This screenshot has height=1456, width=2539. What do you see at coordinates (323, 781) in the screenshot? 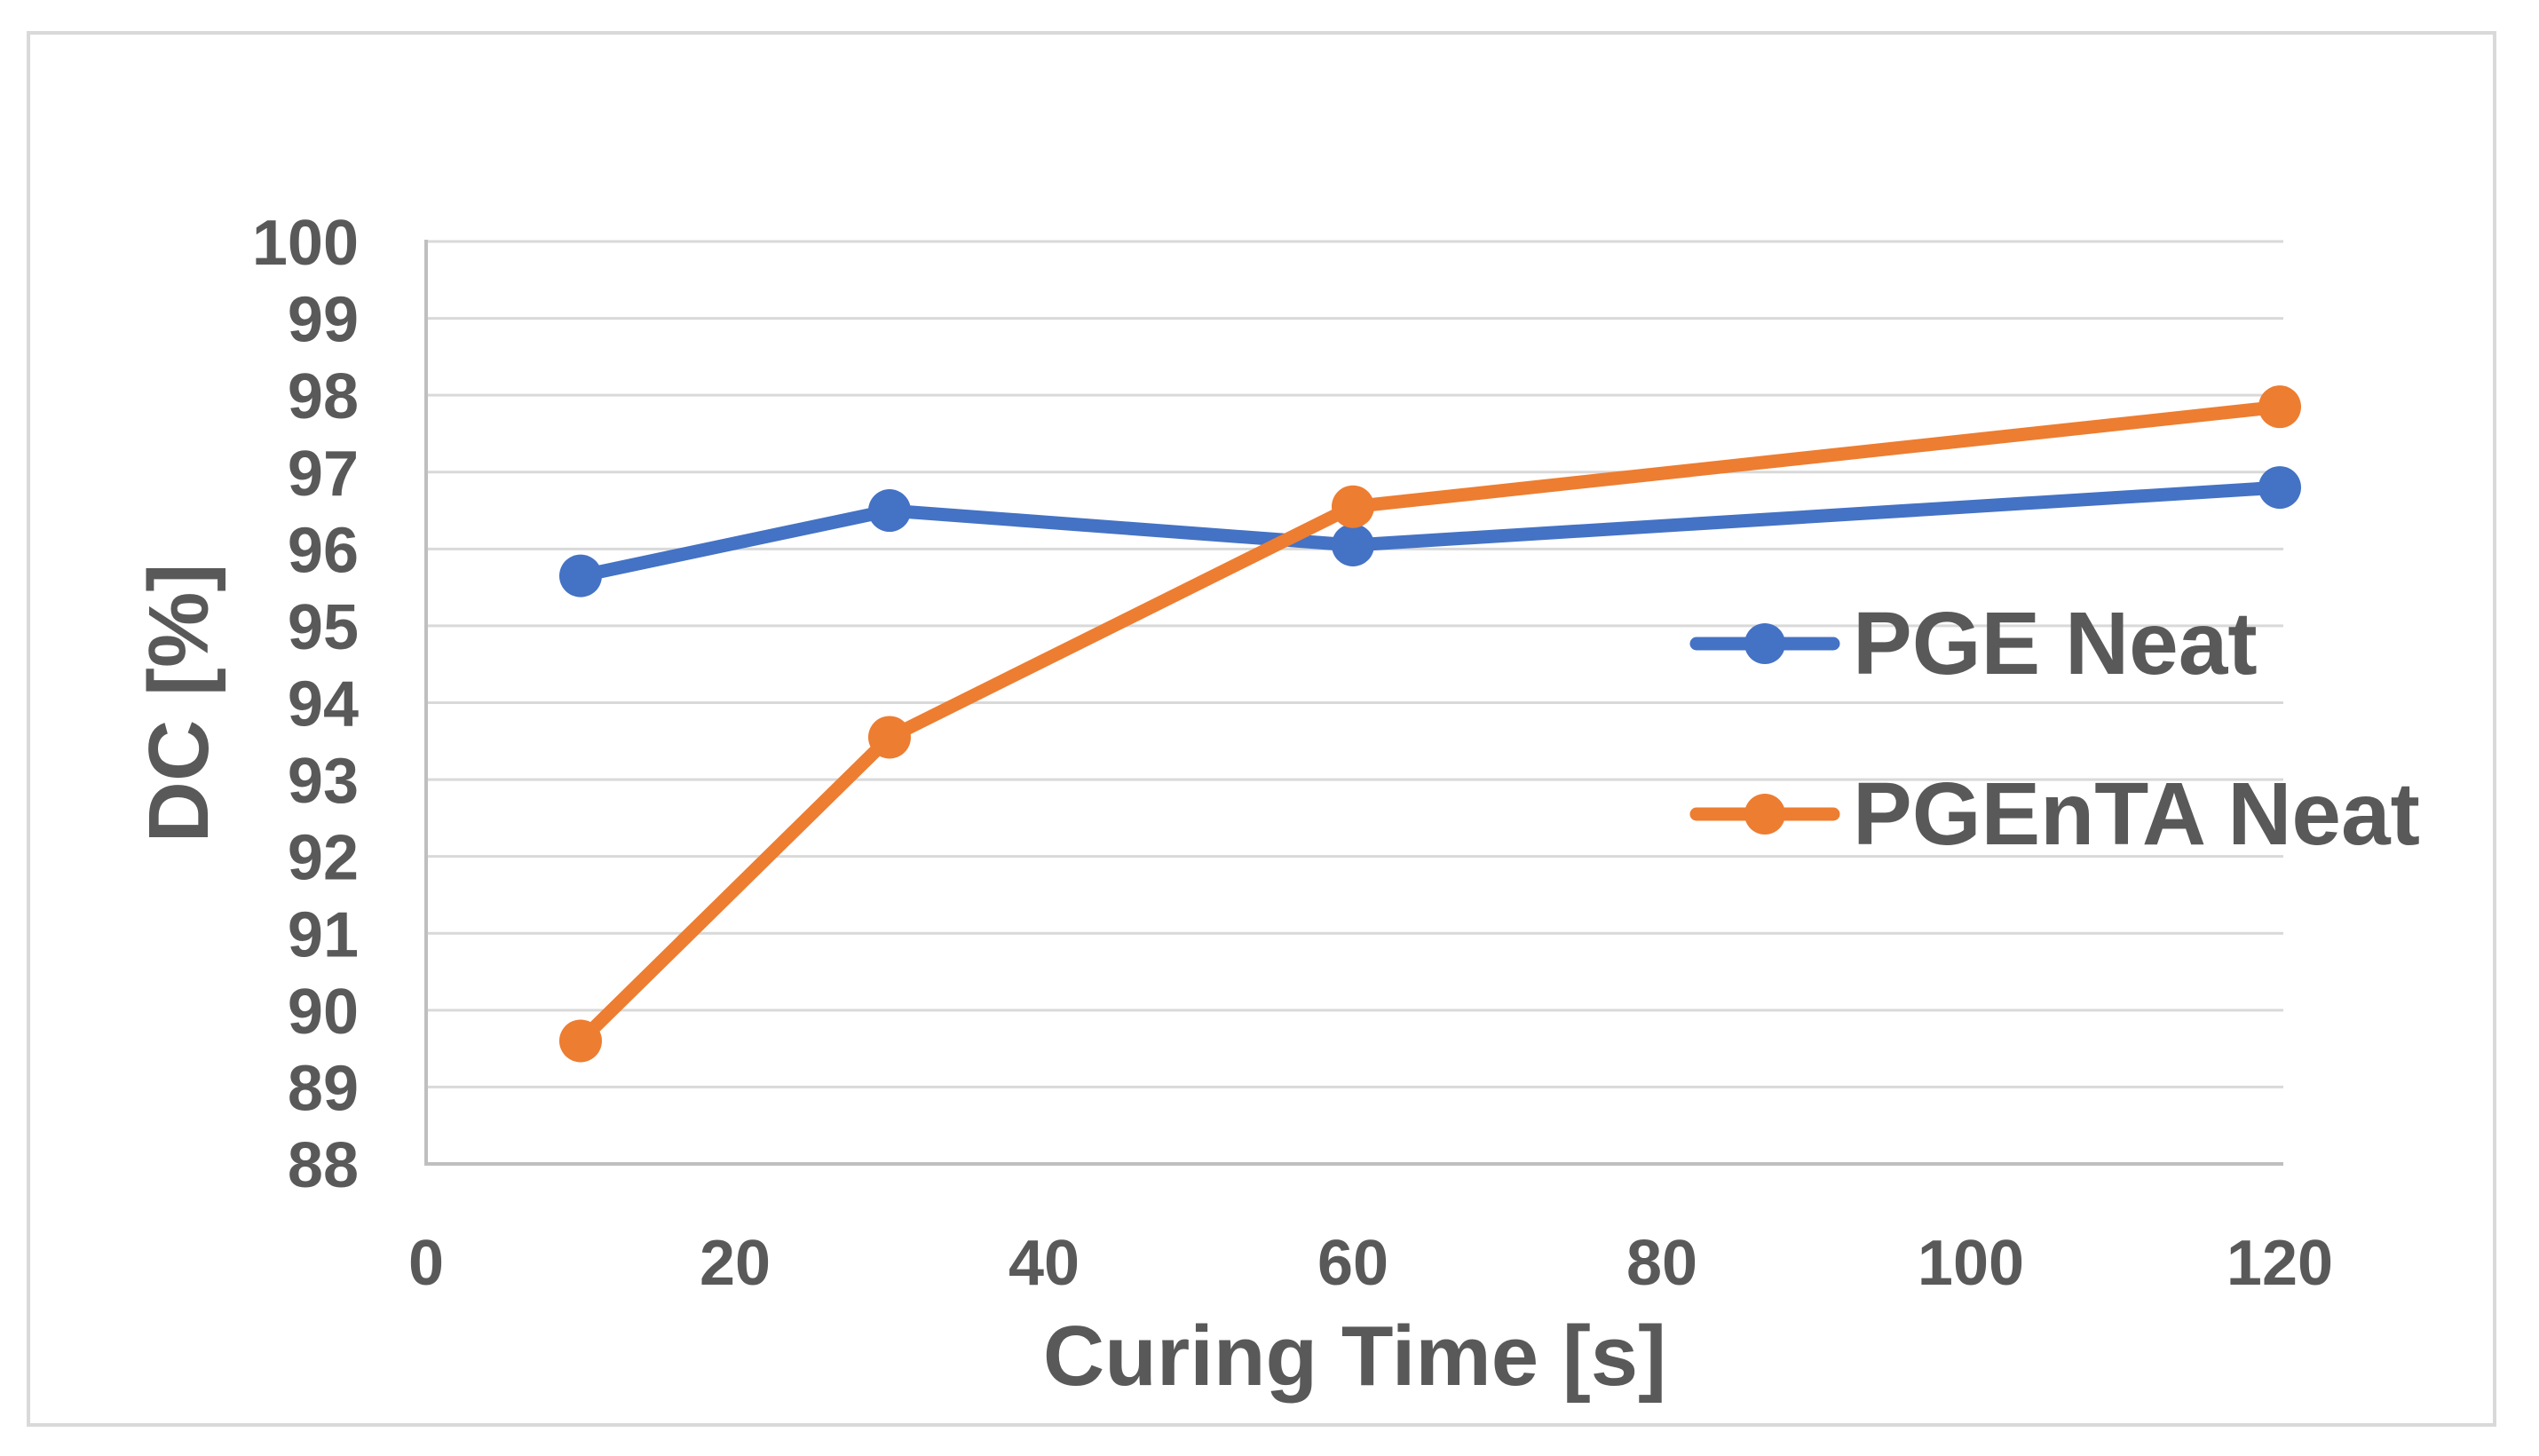
I see `y-tick-label: 93` at bounding box center [323, 781].